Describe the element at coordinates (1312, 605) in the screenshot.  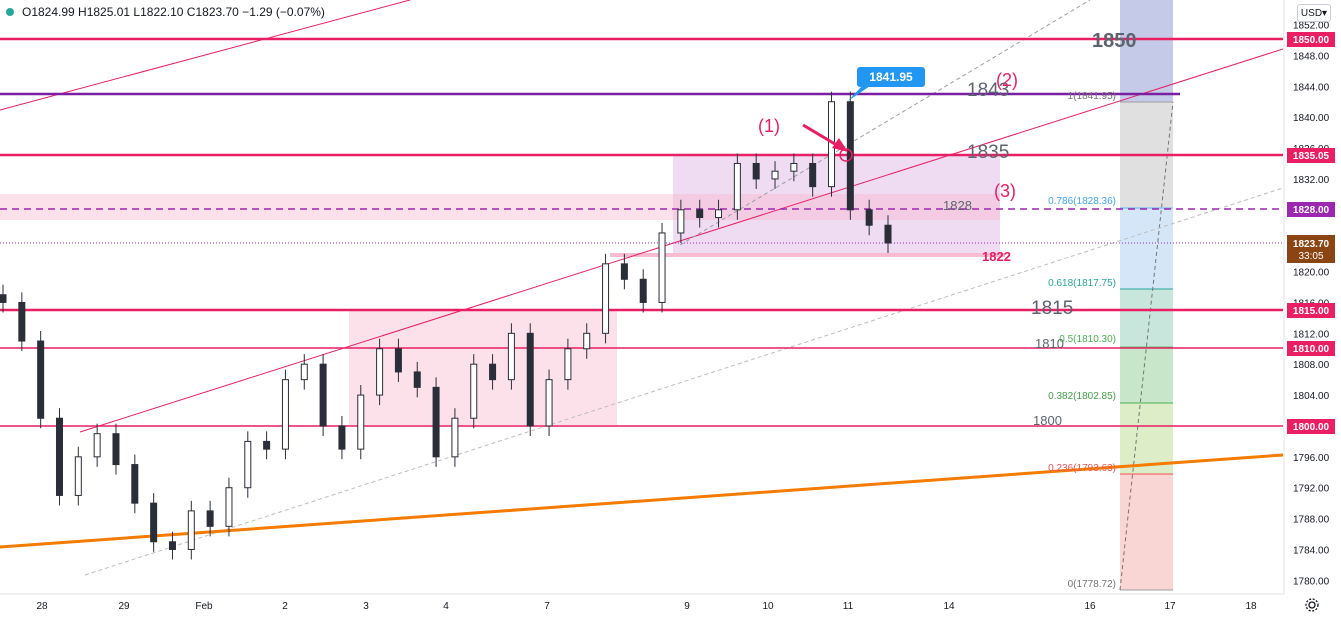
I see `gear-icon` at that location.